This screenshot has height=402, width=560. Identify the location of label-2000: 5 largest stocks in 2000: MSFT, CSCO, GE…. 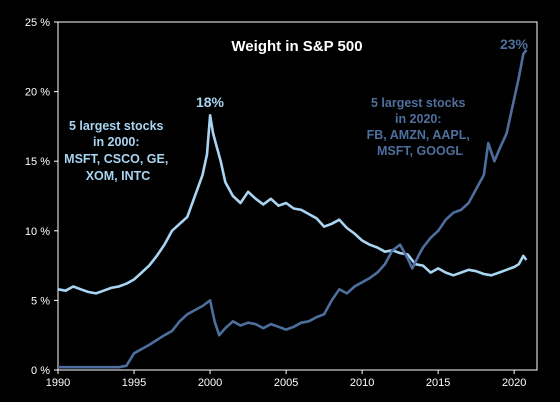
(118, 151).